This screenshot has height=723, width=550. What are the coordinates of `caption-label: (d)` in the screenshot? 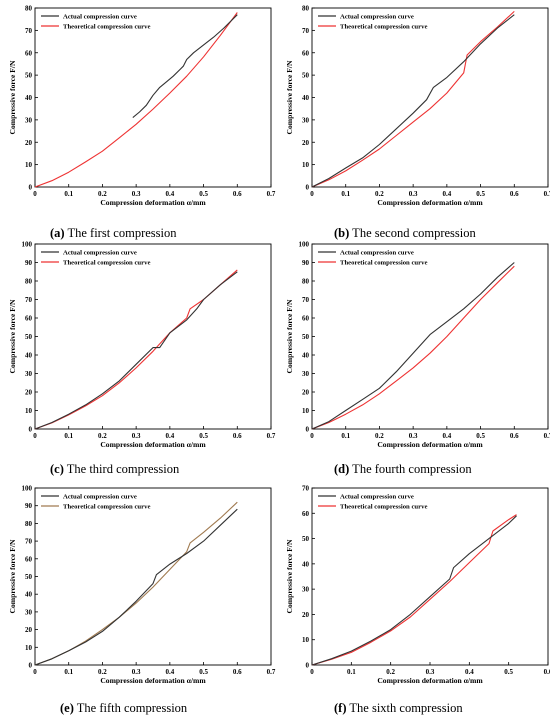 It's located at (342, 469).